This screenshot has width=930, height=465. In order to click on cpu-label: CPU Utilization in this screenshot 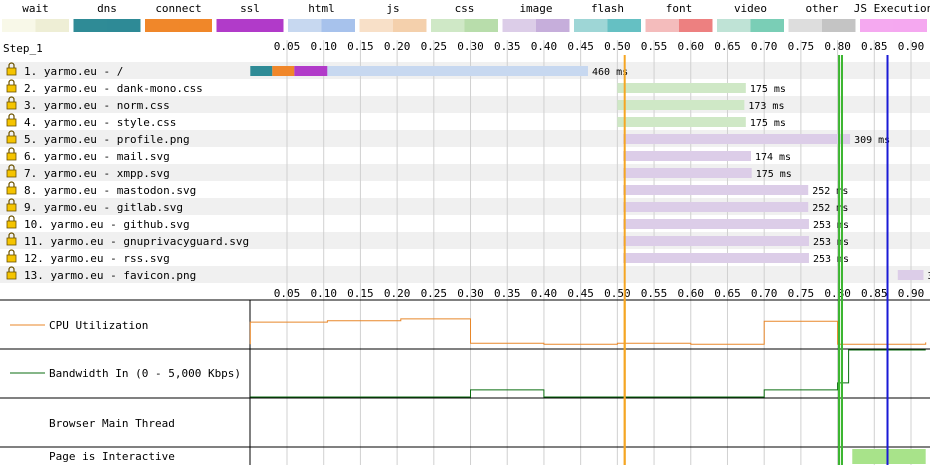, I will do `click(98, 325)`.